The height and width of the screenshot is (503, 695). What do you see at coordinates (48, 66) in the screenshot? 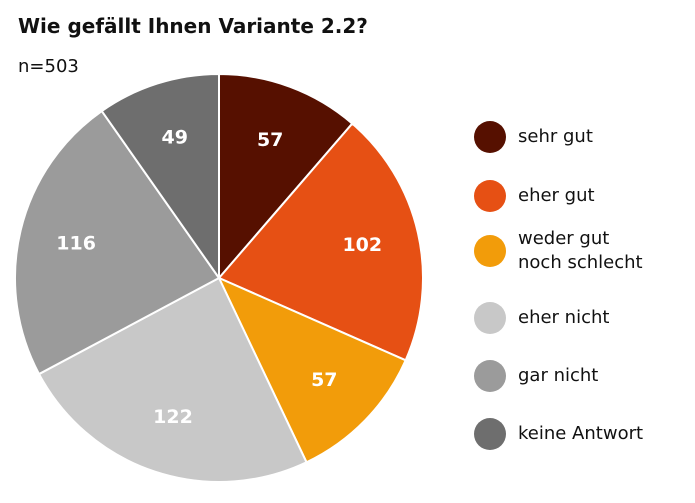
I see `chart-subtitle: n=503` at bounding box center [48, 66].